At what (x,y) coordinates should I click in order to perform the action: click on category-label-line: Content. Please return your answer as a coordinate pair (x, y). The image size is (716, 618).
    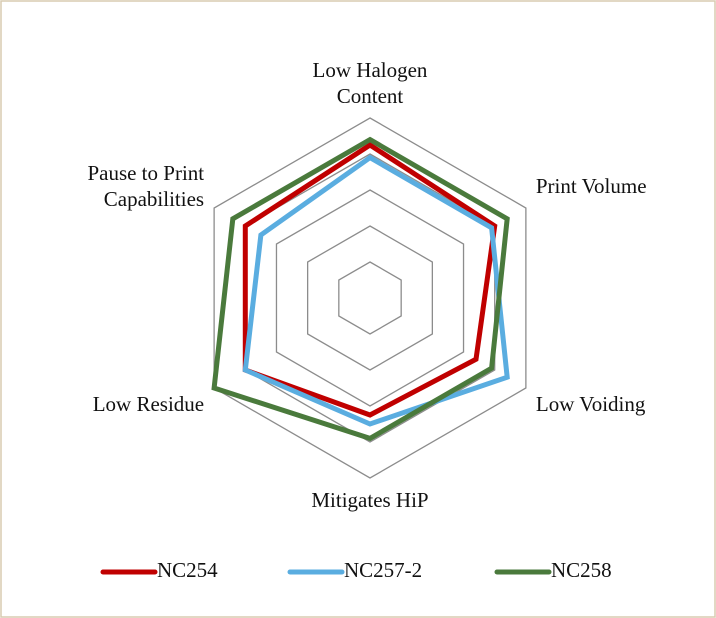
    Looking at the image, I should click on (370, 96).